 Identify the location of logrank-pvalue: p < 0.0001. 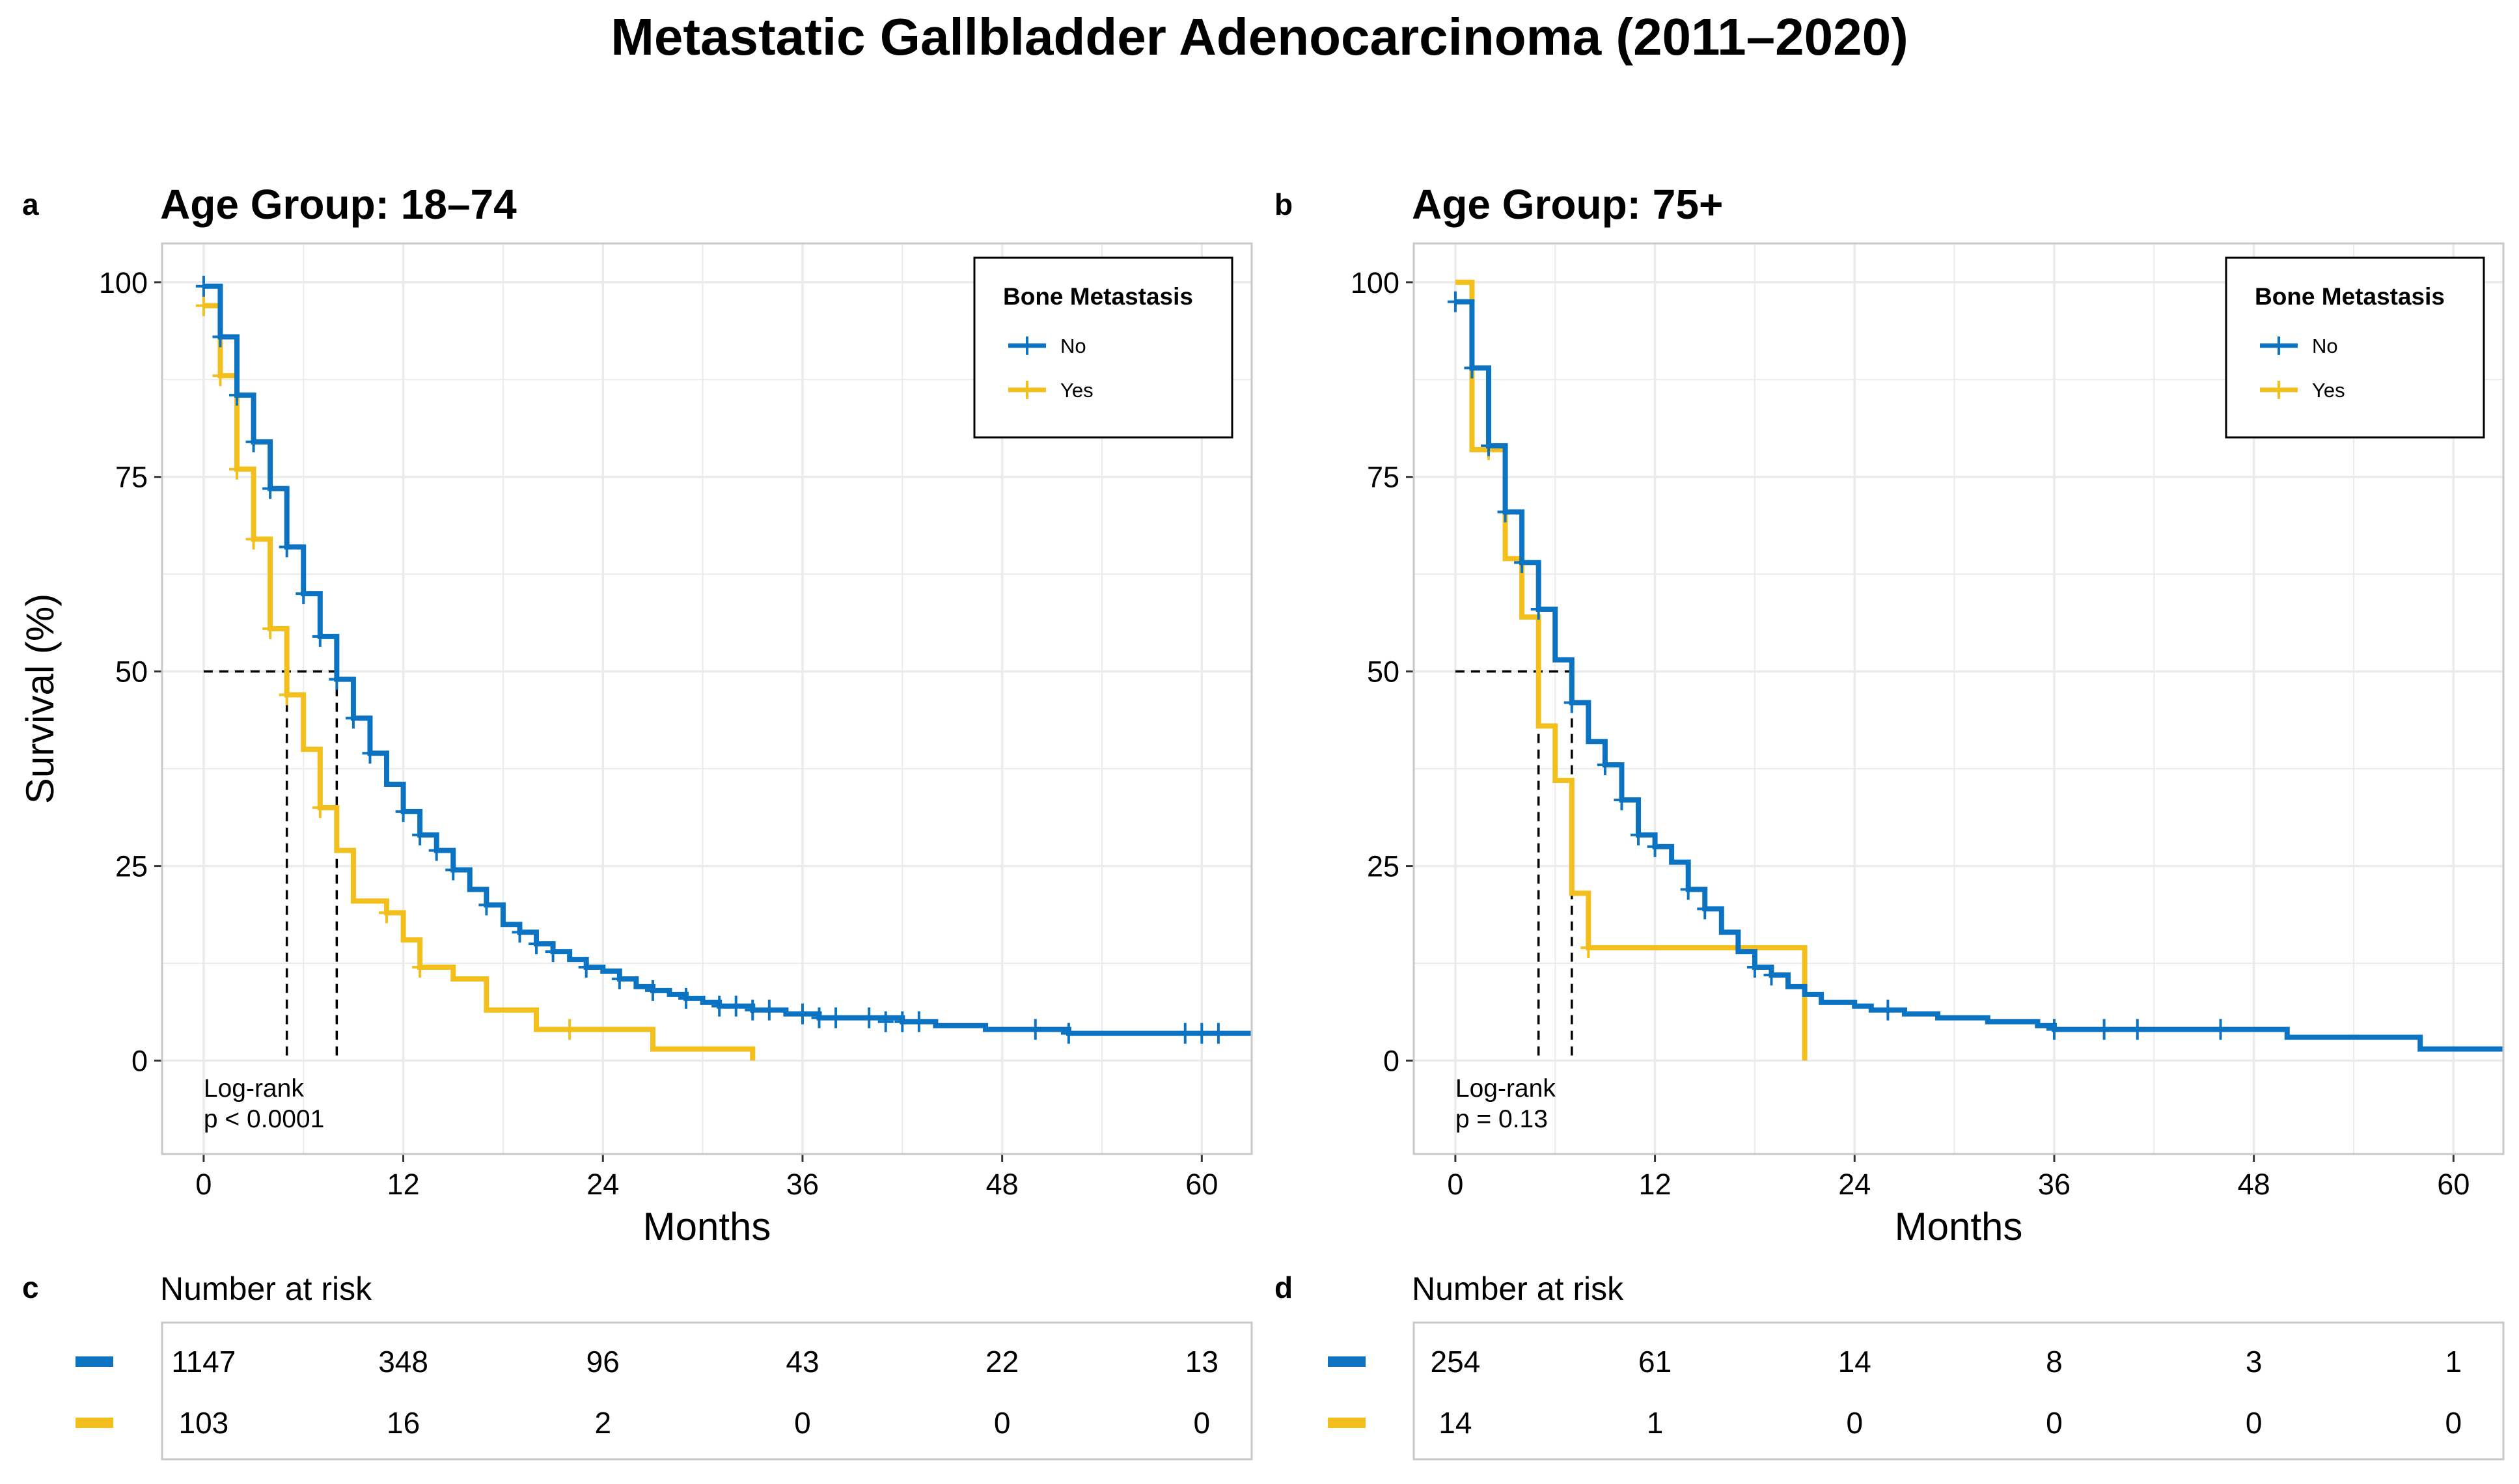
(264, 1119).